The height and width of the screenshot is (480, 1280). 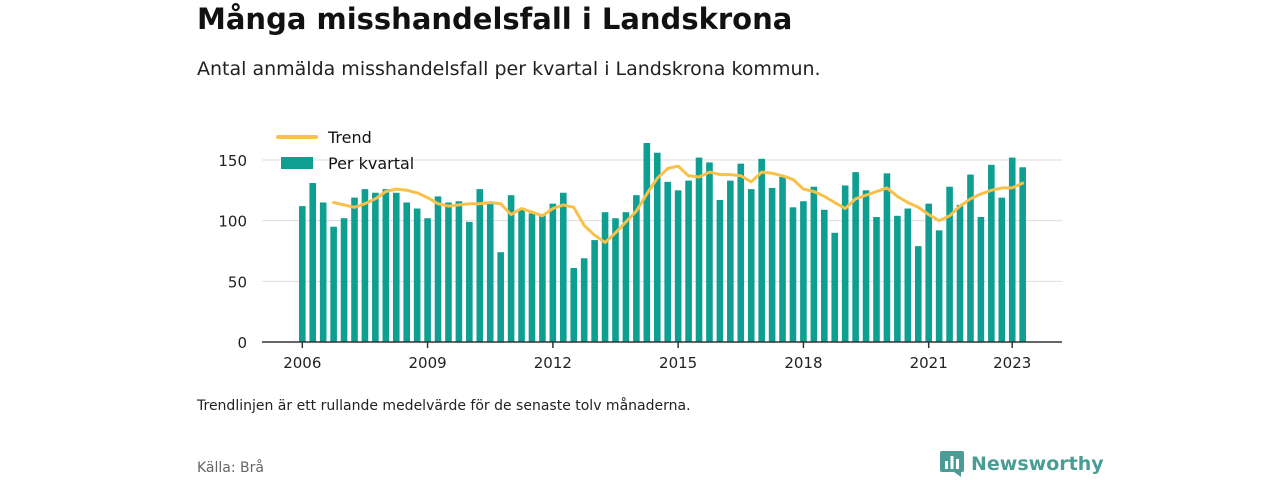 What do you see at coordinates (371, 163) in the screenshot?
I see `legend-bar-label: Per kvartal` at bounding box center [371, 163].